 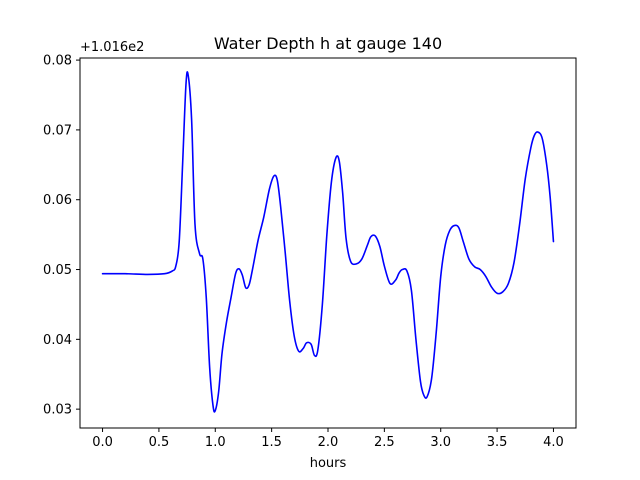 I want to click on y-tick-label: 0.04, so click(x=57, y=340).